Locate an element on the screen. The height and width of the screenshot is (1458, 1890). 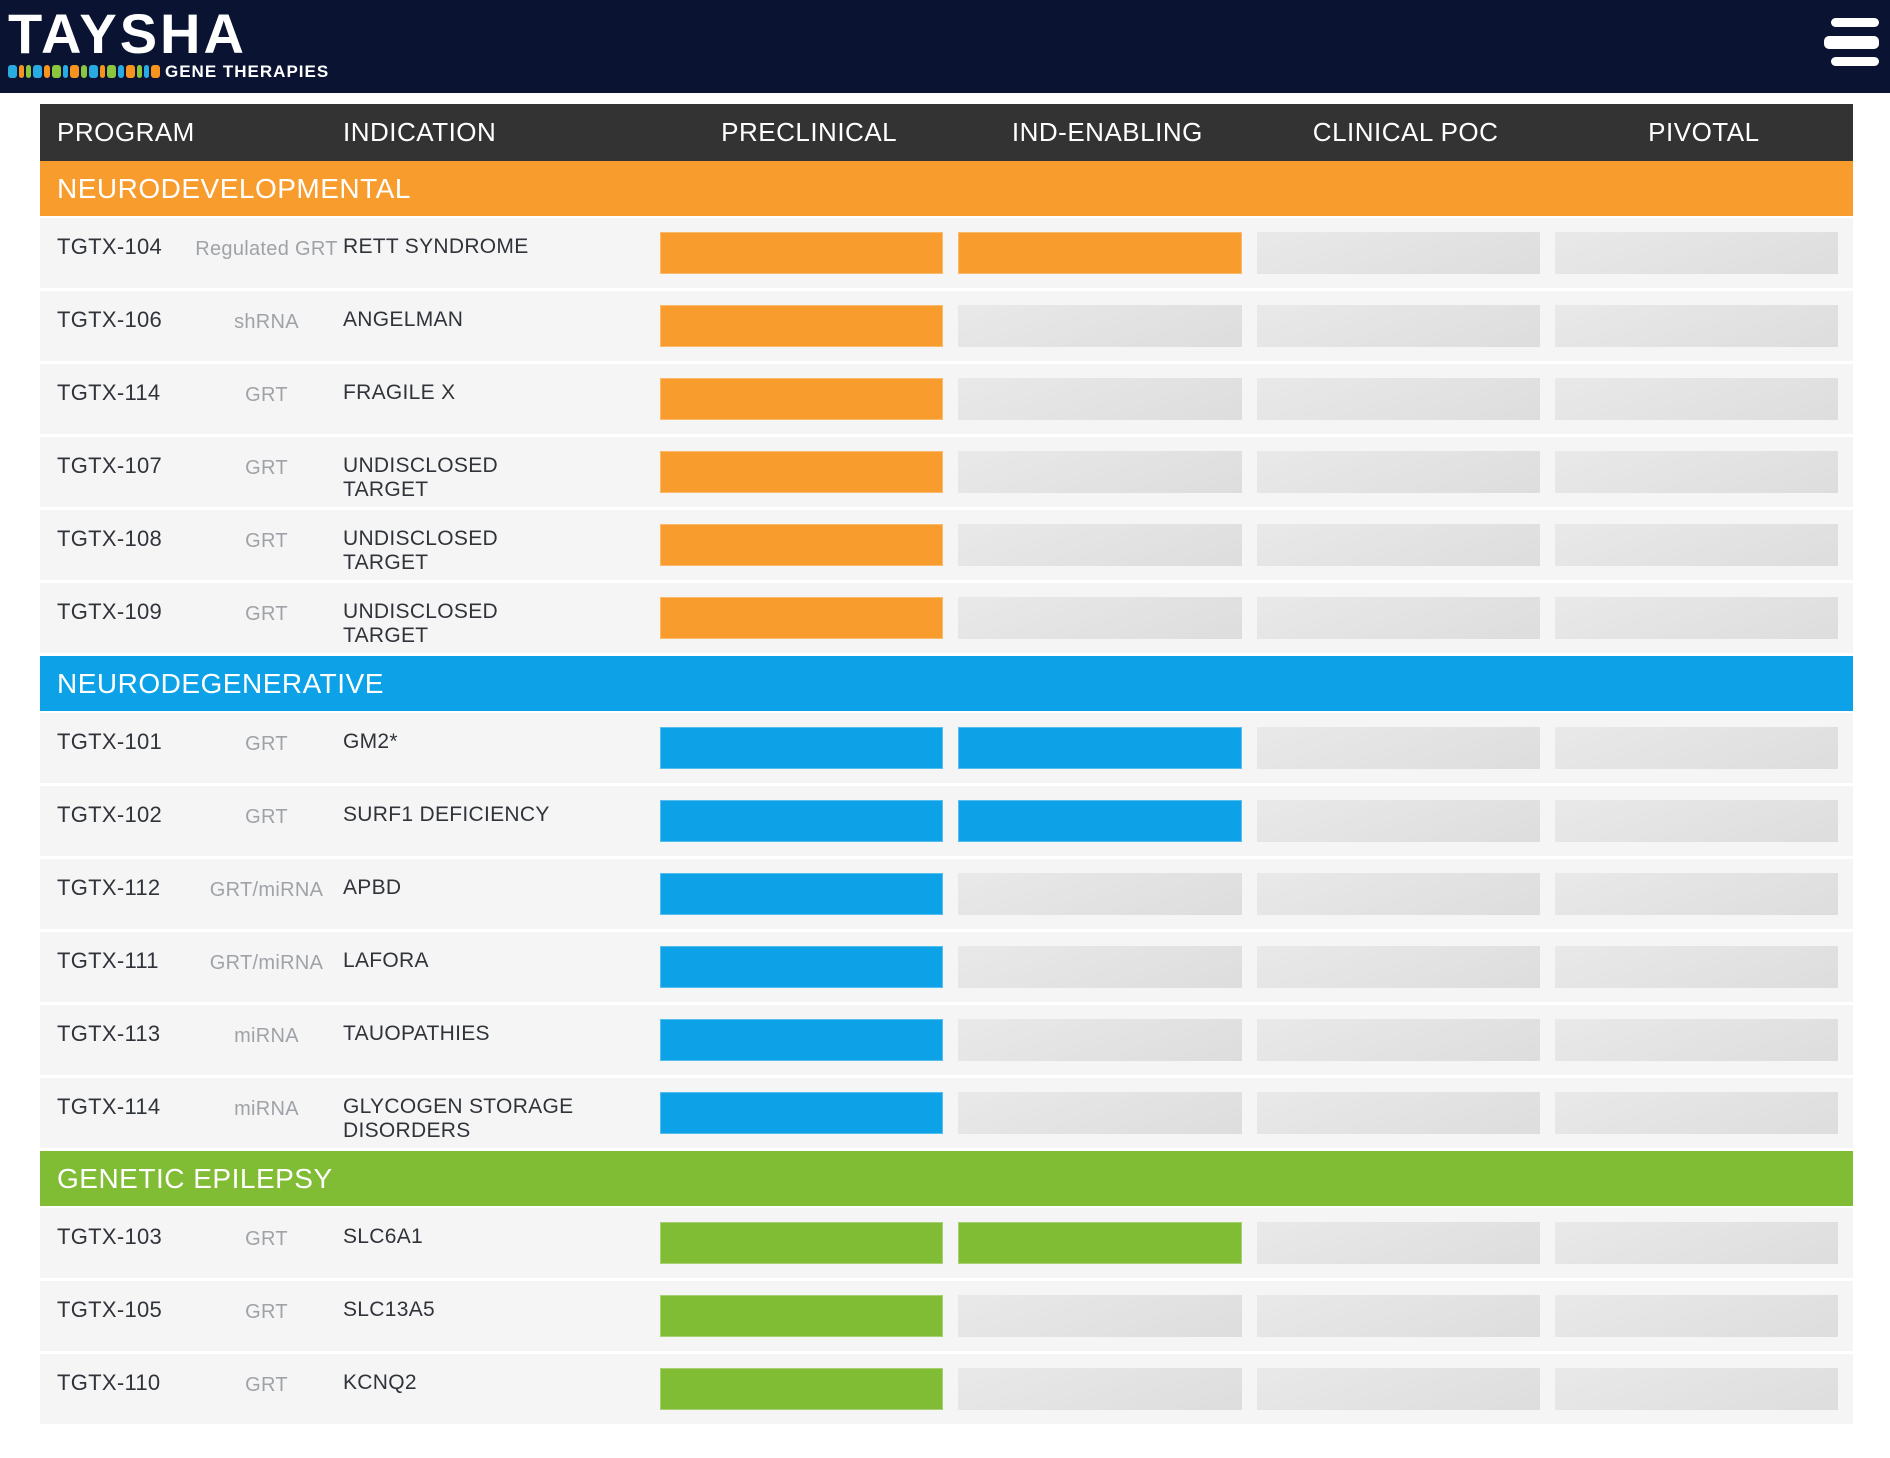
pipeline-row: TGTX-108 GRT UNDISCLOSED TARGET is located at coordinates (946, 546).